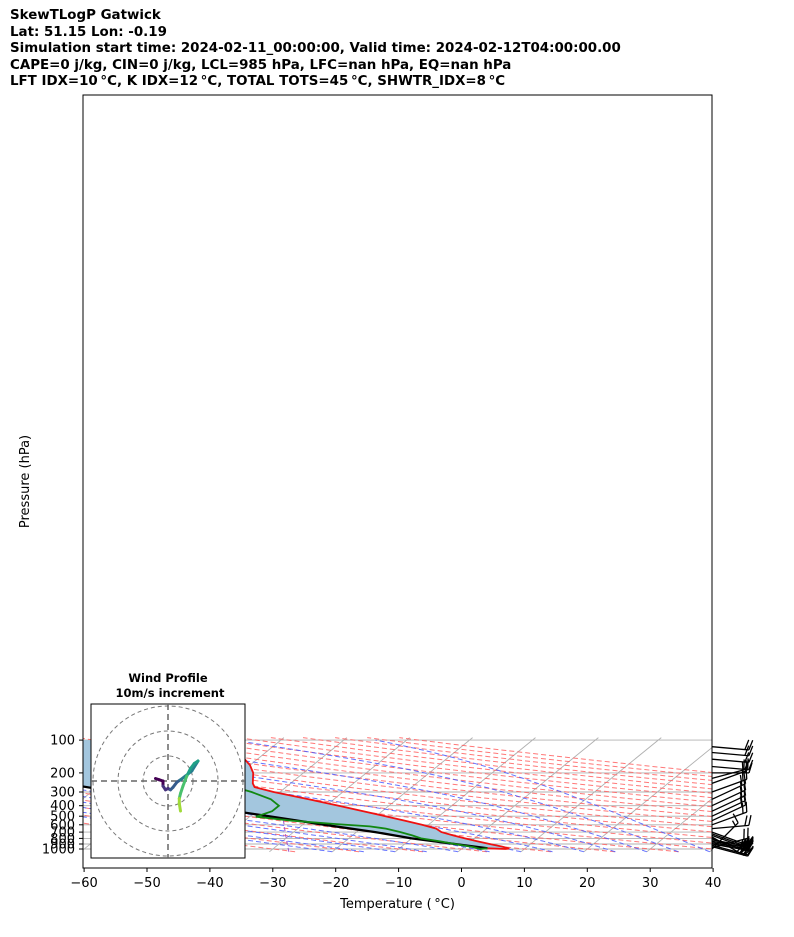 The height and width of the screenshot is (937, 794). What do you see at coordinates (62, 833) in the screenshot?
I see `y-tick-label: 700` at bounding box center [62, 833].